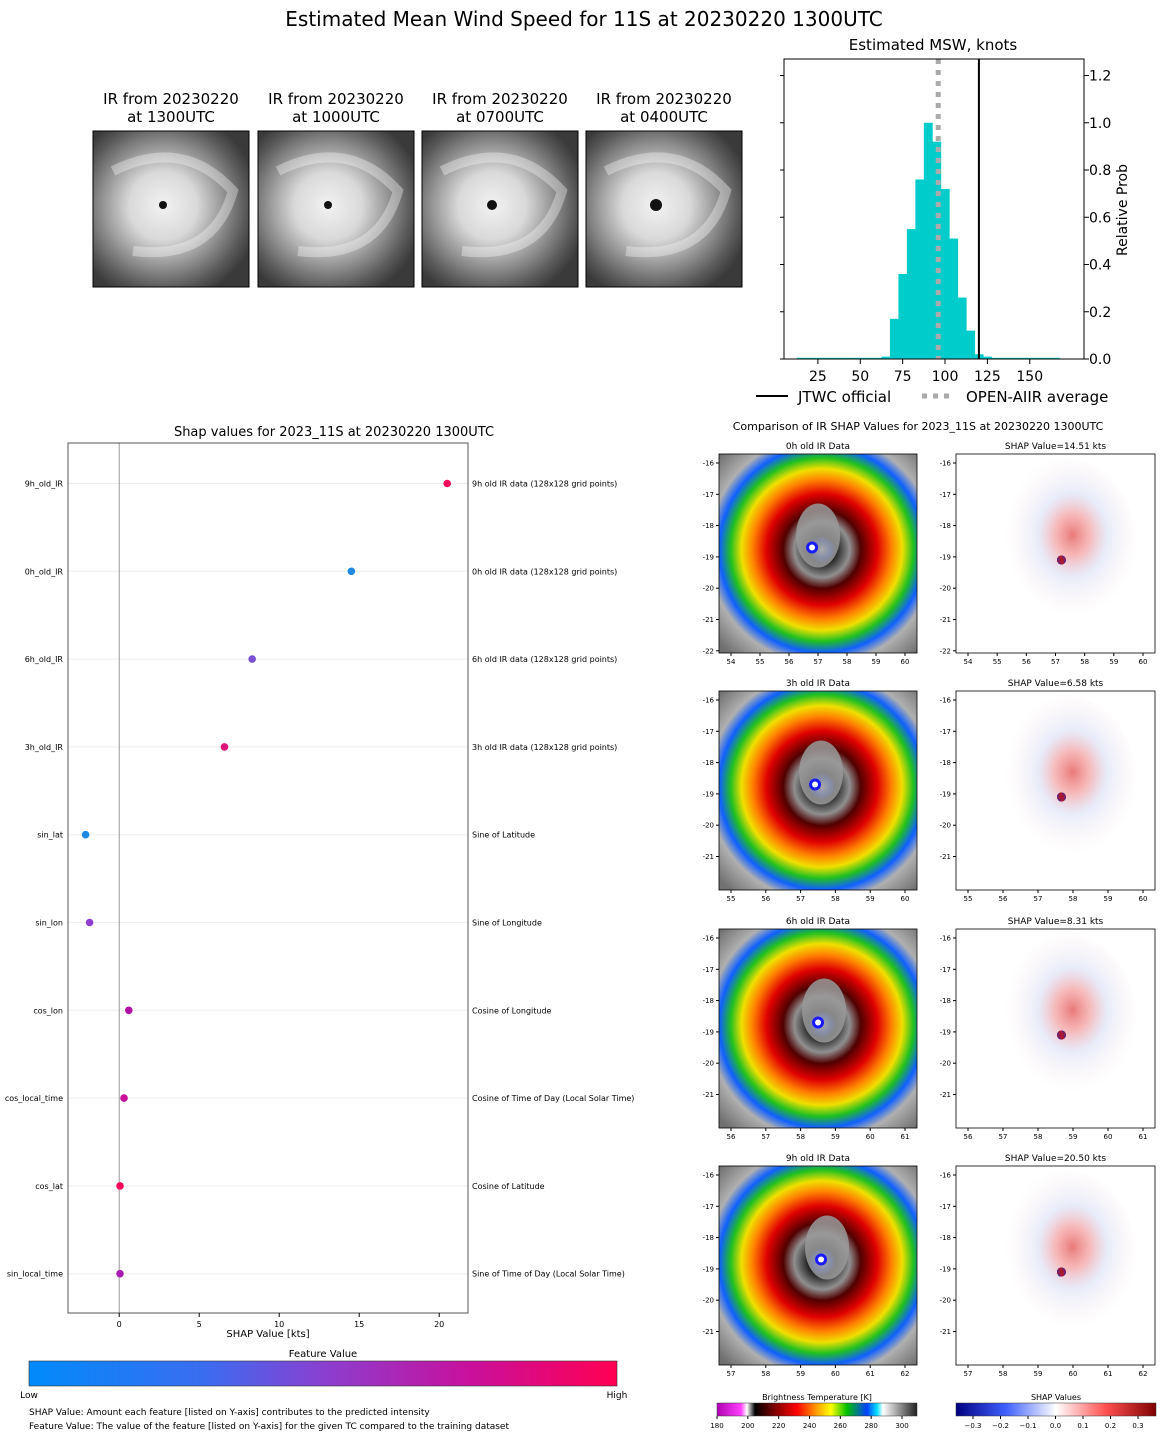  I want to click on thumbnail-title-line1: IR from 20230220, so click(664, 99).